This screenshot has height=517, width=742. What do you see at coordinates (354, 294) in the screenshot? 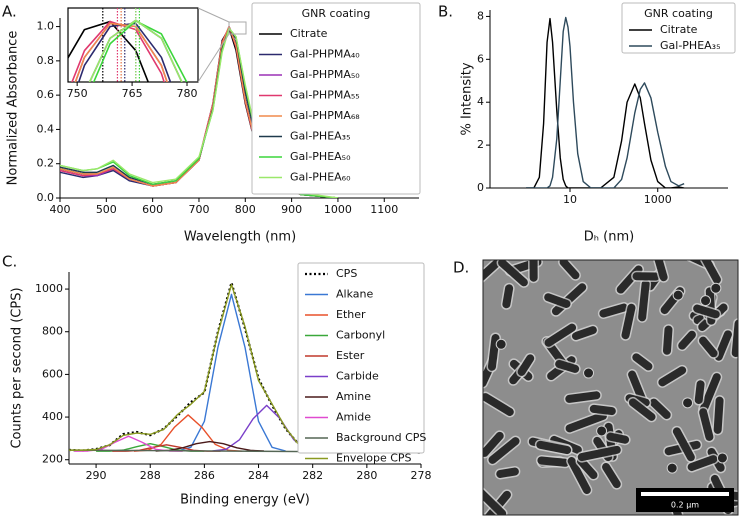
I see `legend-label: Alkane` at bounding box center [354, 294].